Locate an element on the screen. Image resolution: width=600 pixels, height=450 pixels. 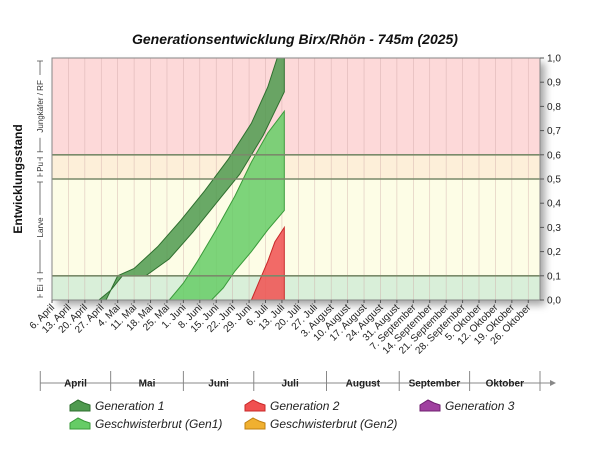
month-axis: April Mai Juni Juli August September Oktober is located at coordinates (297, 381).